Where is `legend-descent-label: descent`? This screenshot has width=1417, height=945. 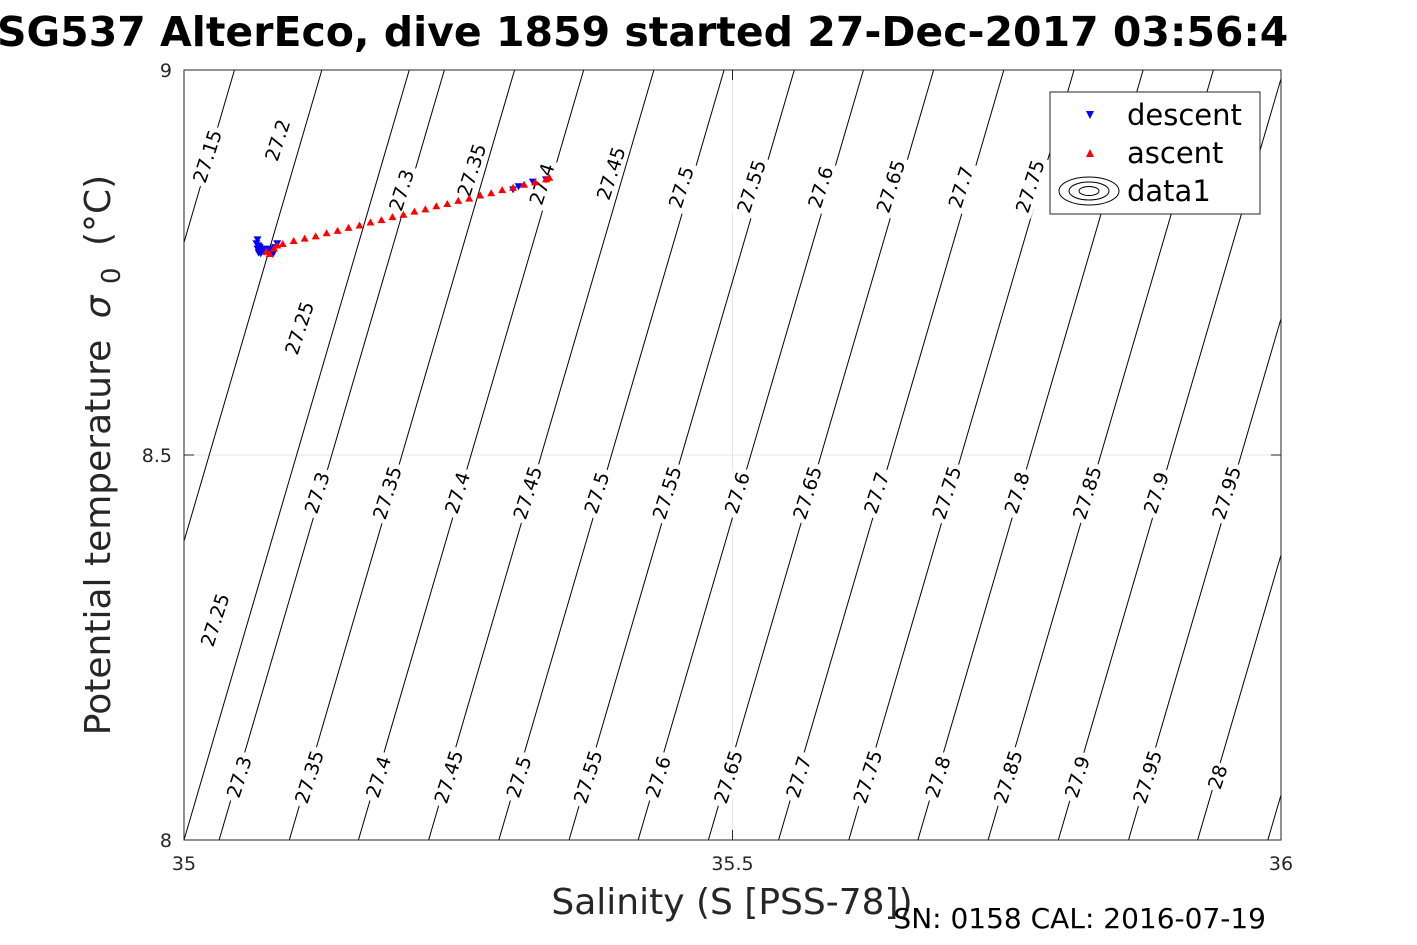
legend-descent-label: descent is located at coordinates (1184, 115).